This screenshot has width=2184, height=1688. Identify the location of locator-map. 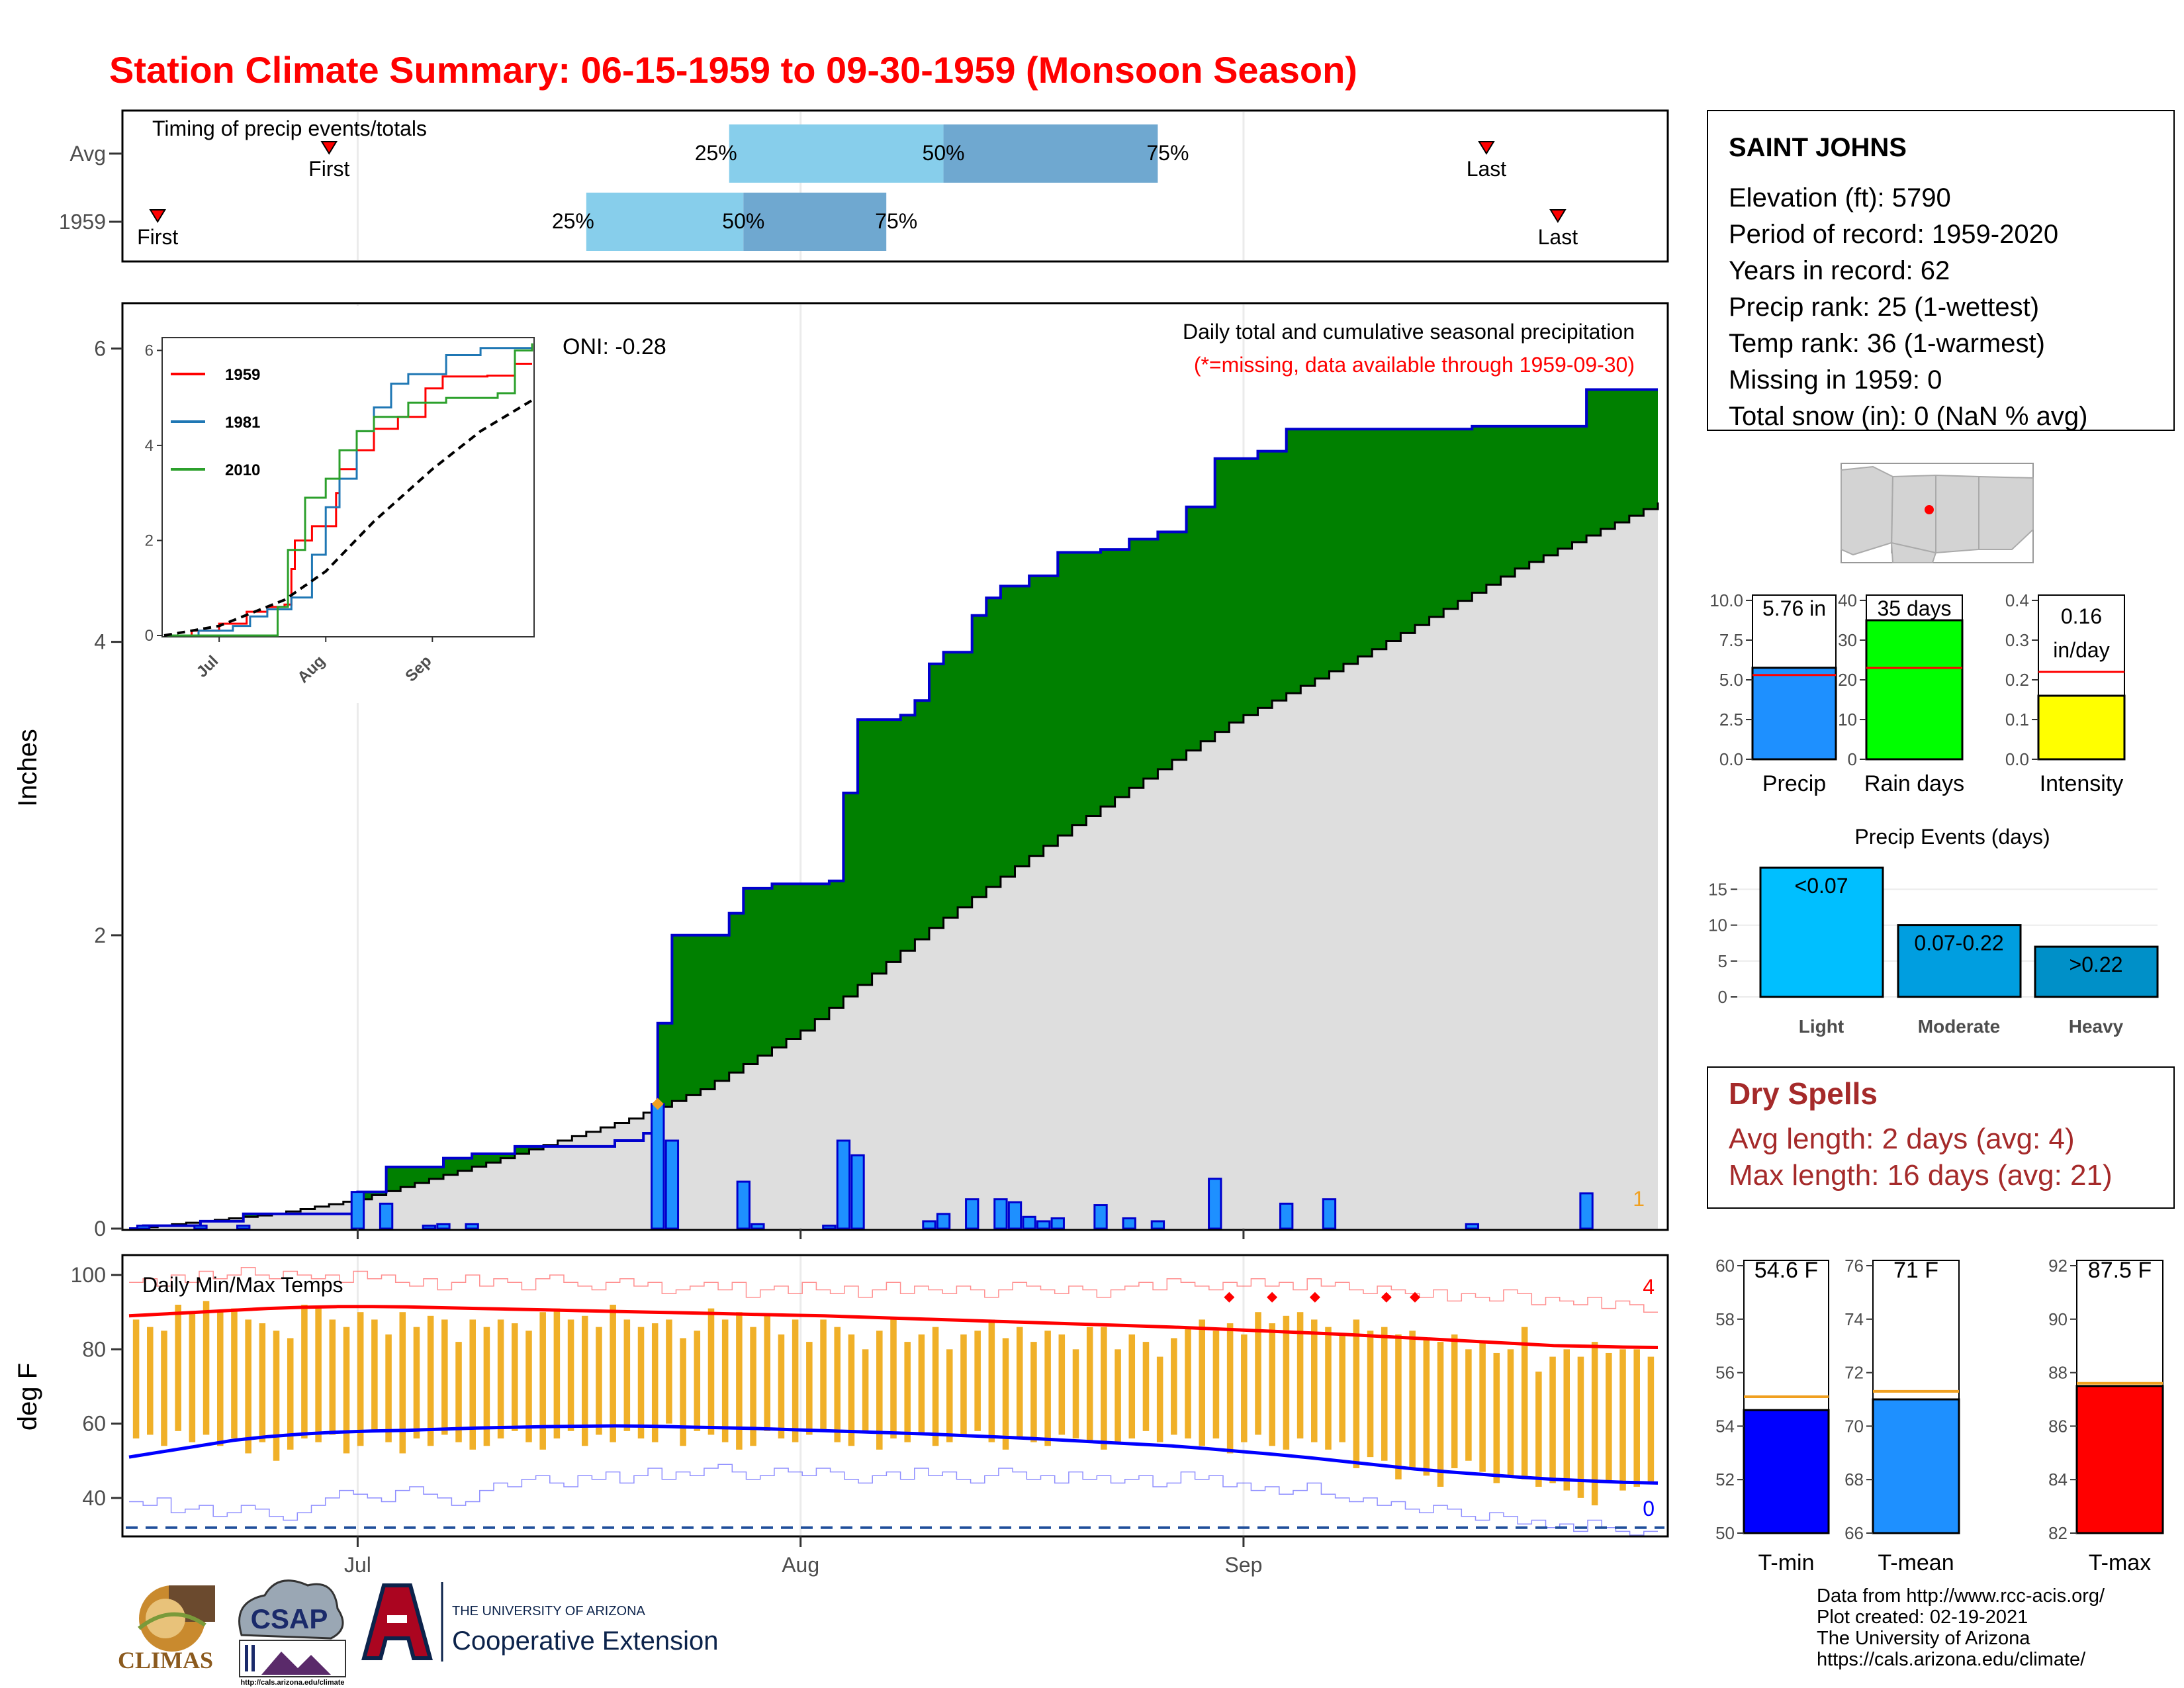
(1937, 513).